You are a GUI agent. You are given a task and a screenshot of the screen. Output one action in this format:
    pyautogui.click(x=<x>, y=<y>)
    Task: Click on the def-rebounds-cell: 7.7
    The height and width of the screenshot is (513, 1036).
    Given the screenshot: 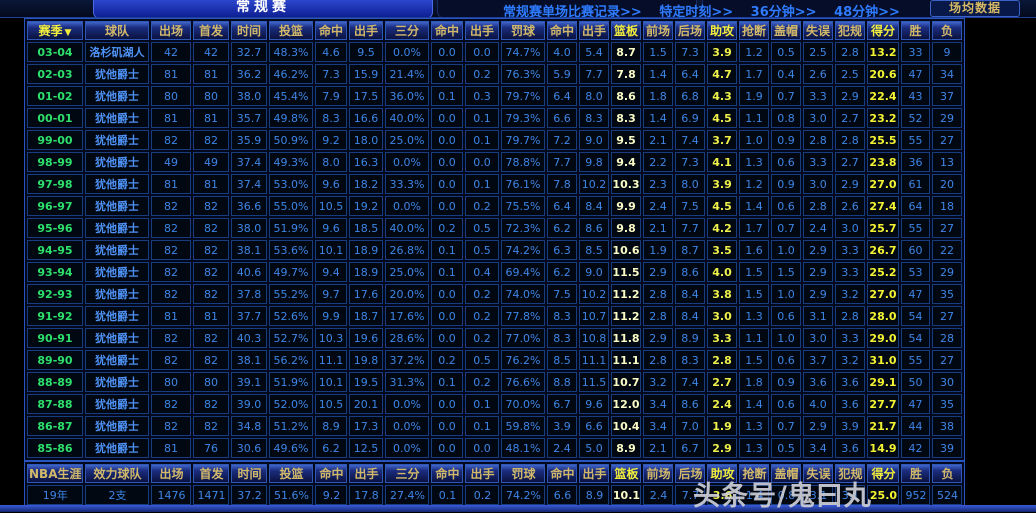 What is the action you would take?
    pyautogui.click(x=690, y=228)
    